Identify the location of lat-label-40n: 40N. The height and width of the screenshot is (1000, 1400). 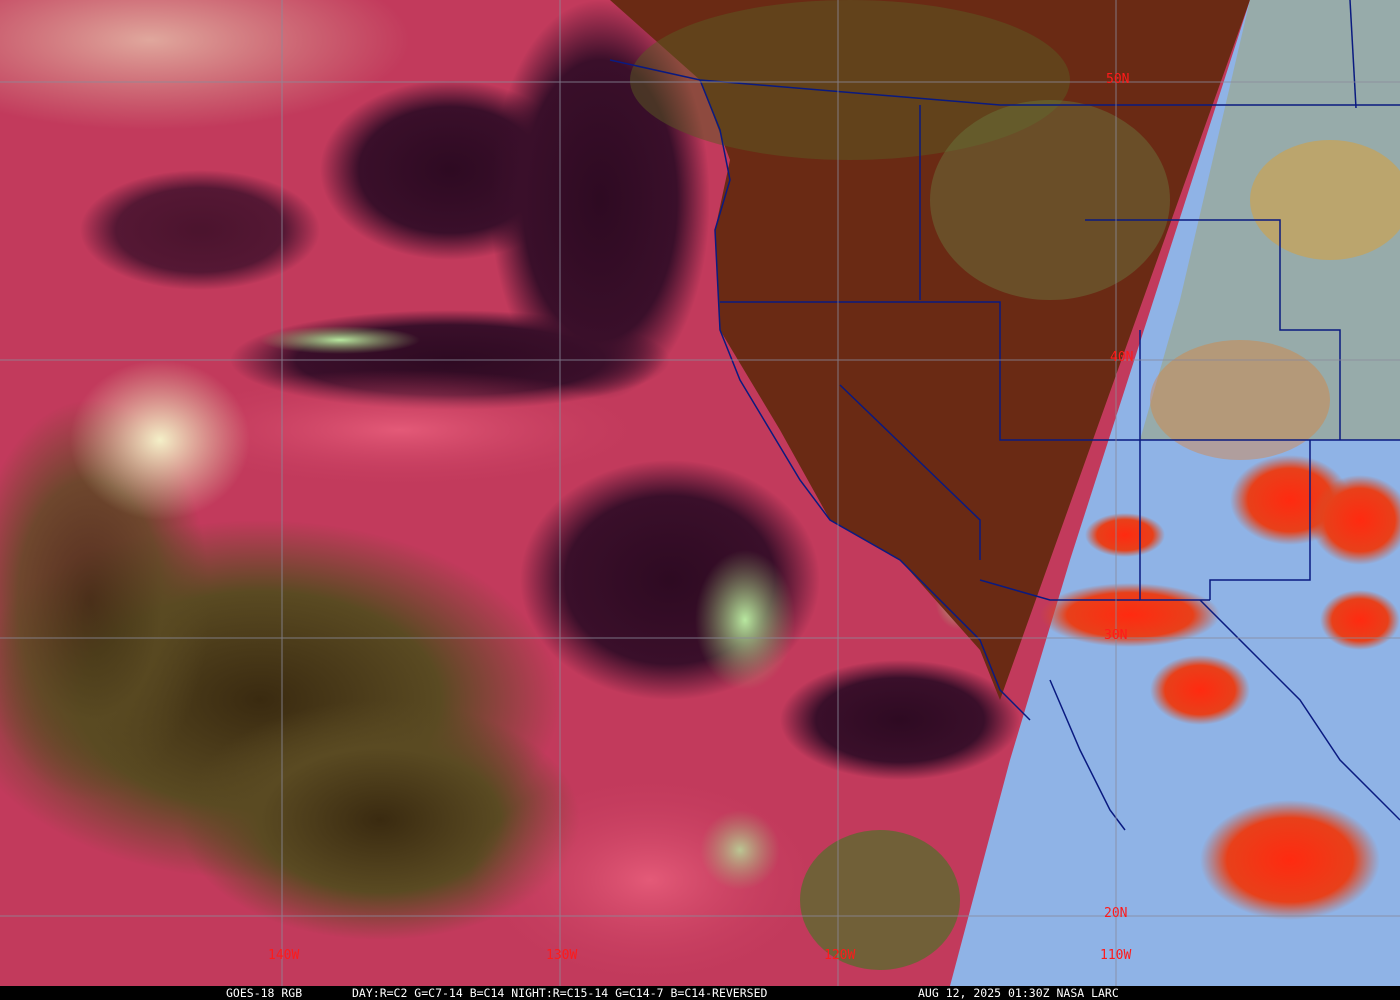
(1122, 357).